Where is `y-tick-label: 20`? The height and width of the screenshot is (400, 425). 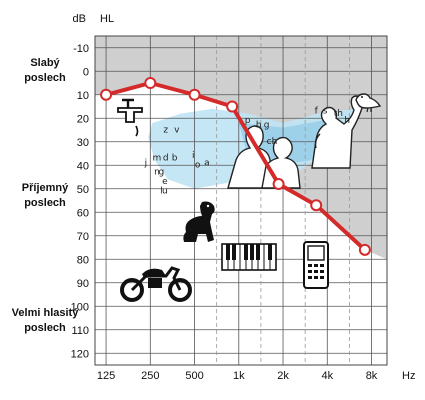
y-tick-label: 20 is located at coordinates (83, 119).